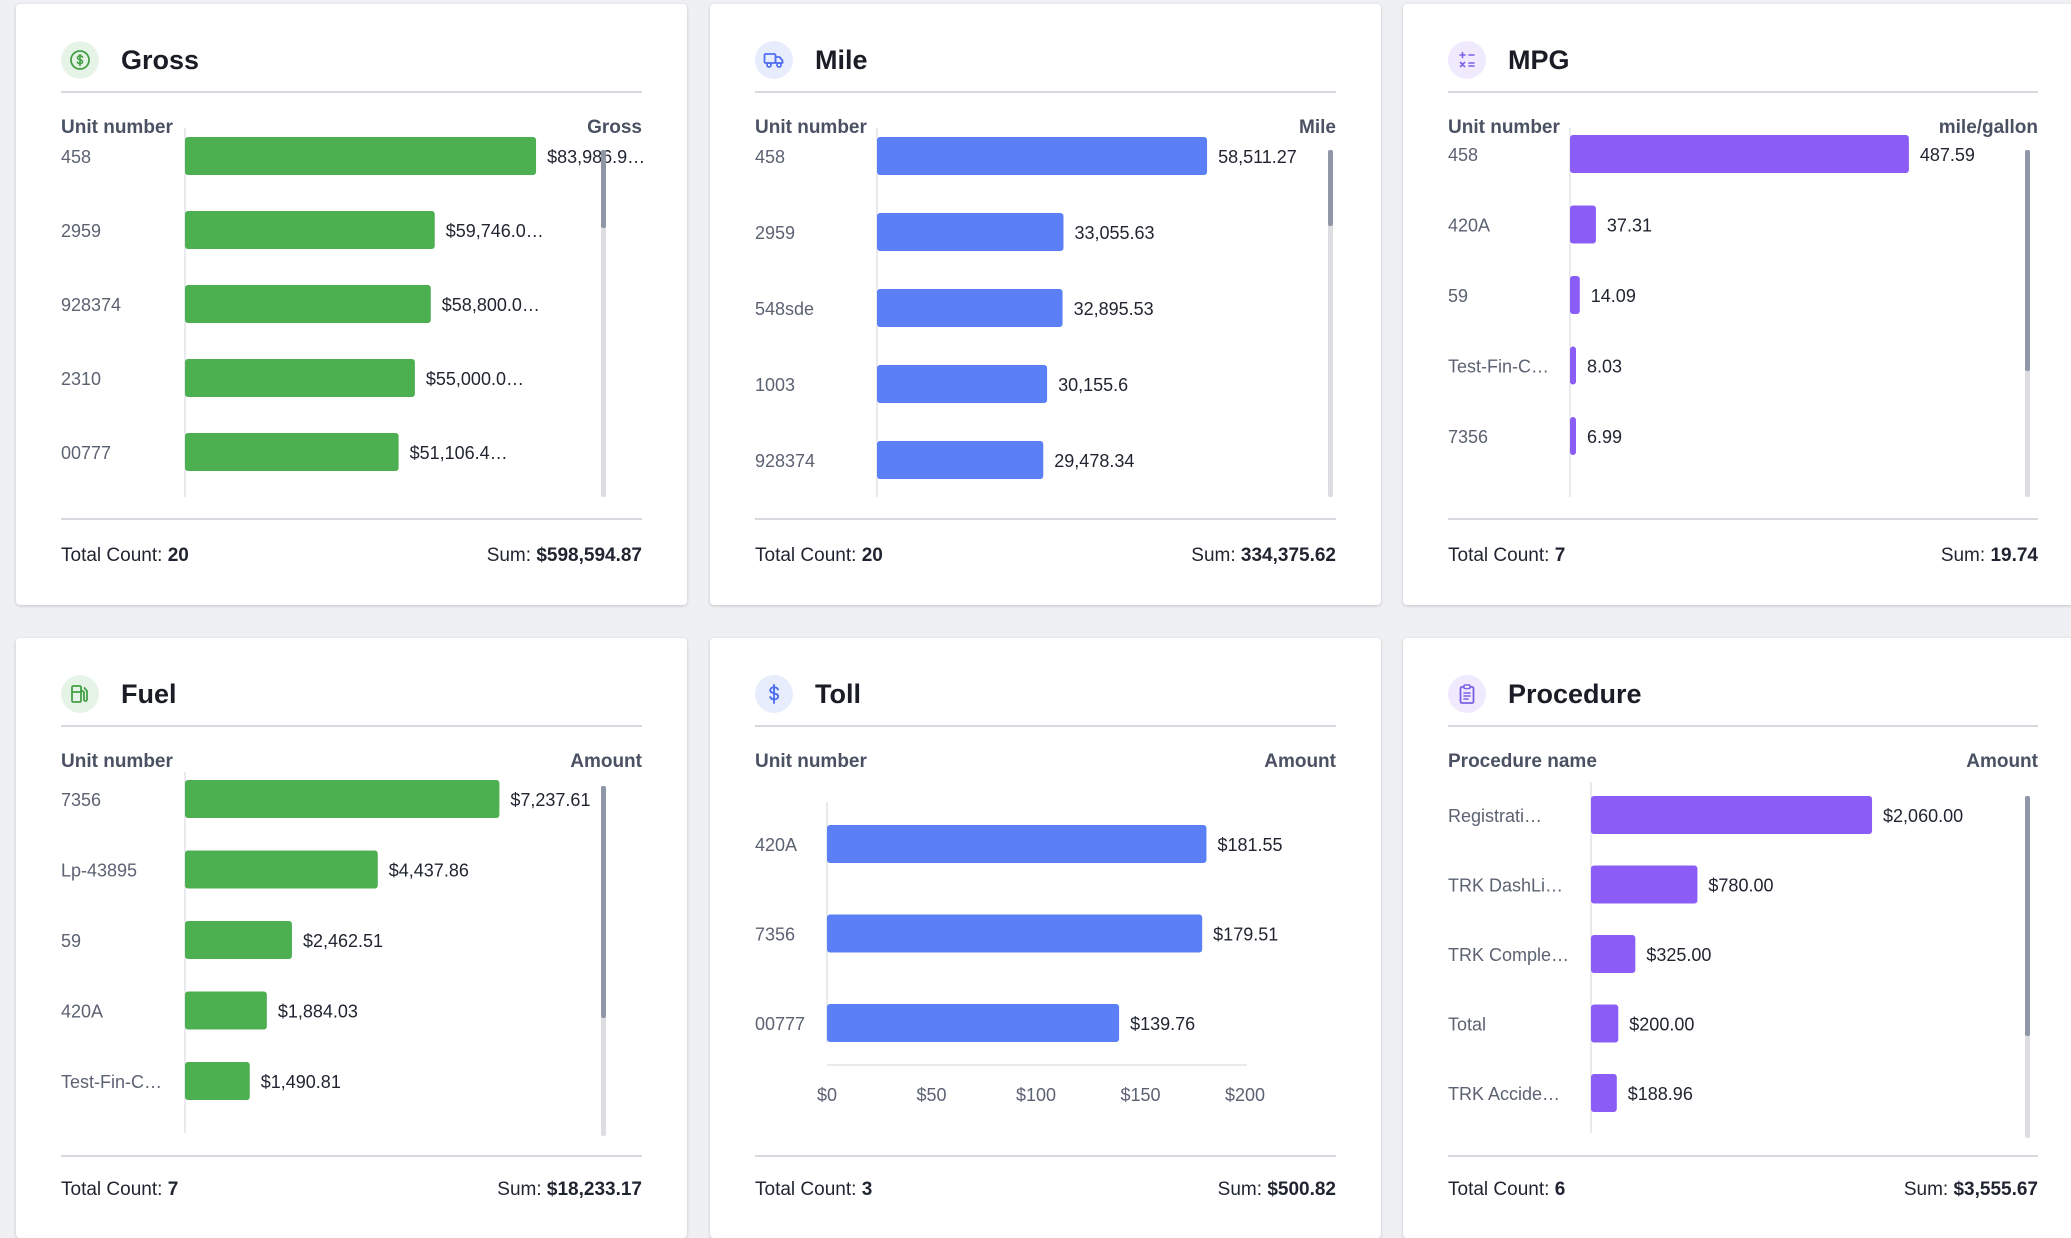 Image resolution: width=2071 pixels, height=1238 pixels. What do you see at coordinates (606, 761) in the screenshot?
I see `y-axis-label: Amount` at bounding box center [606, 761].